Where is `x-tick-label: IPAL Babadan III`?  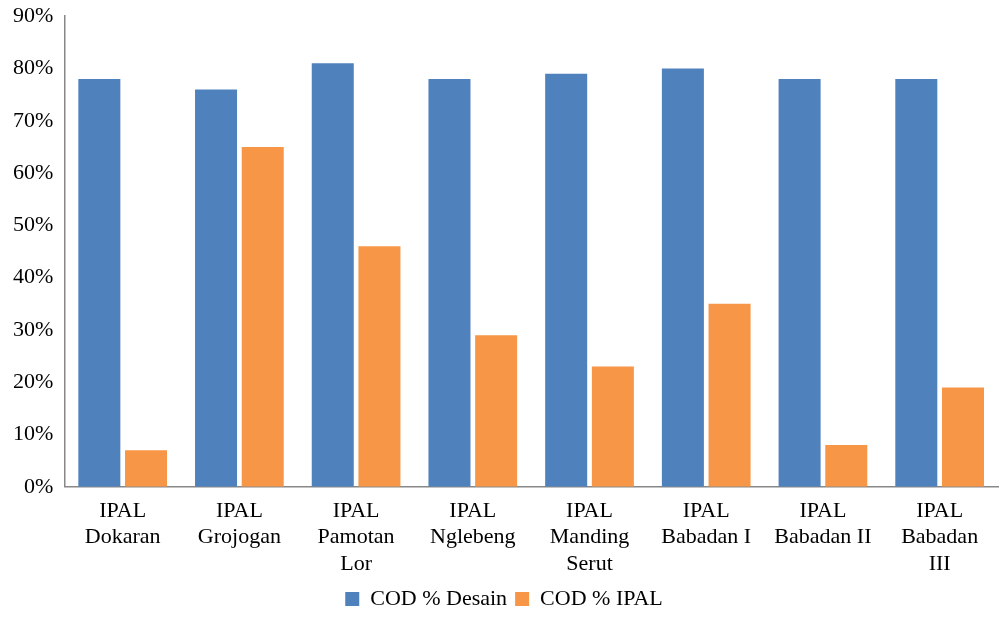
x-tick-label: IPAL Babadan III is located at coordinates (940, 535).